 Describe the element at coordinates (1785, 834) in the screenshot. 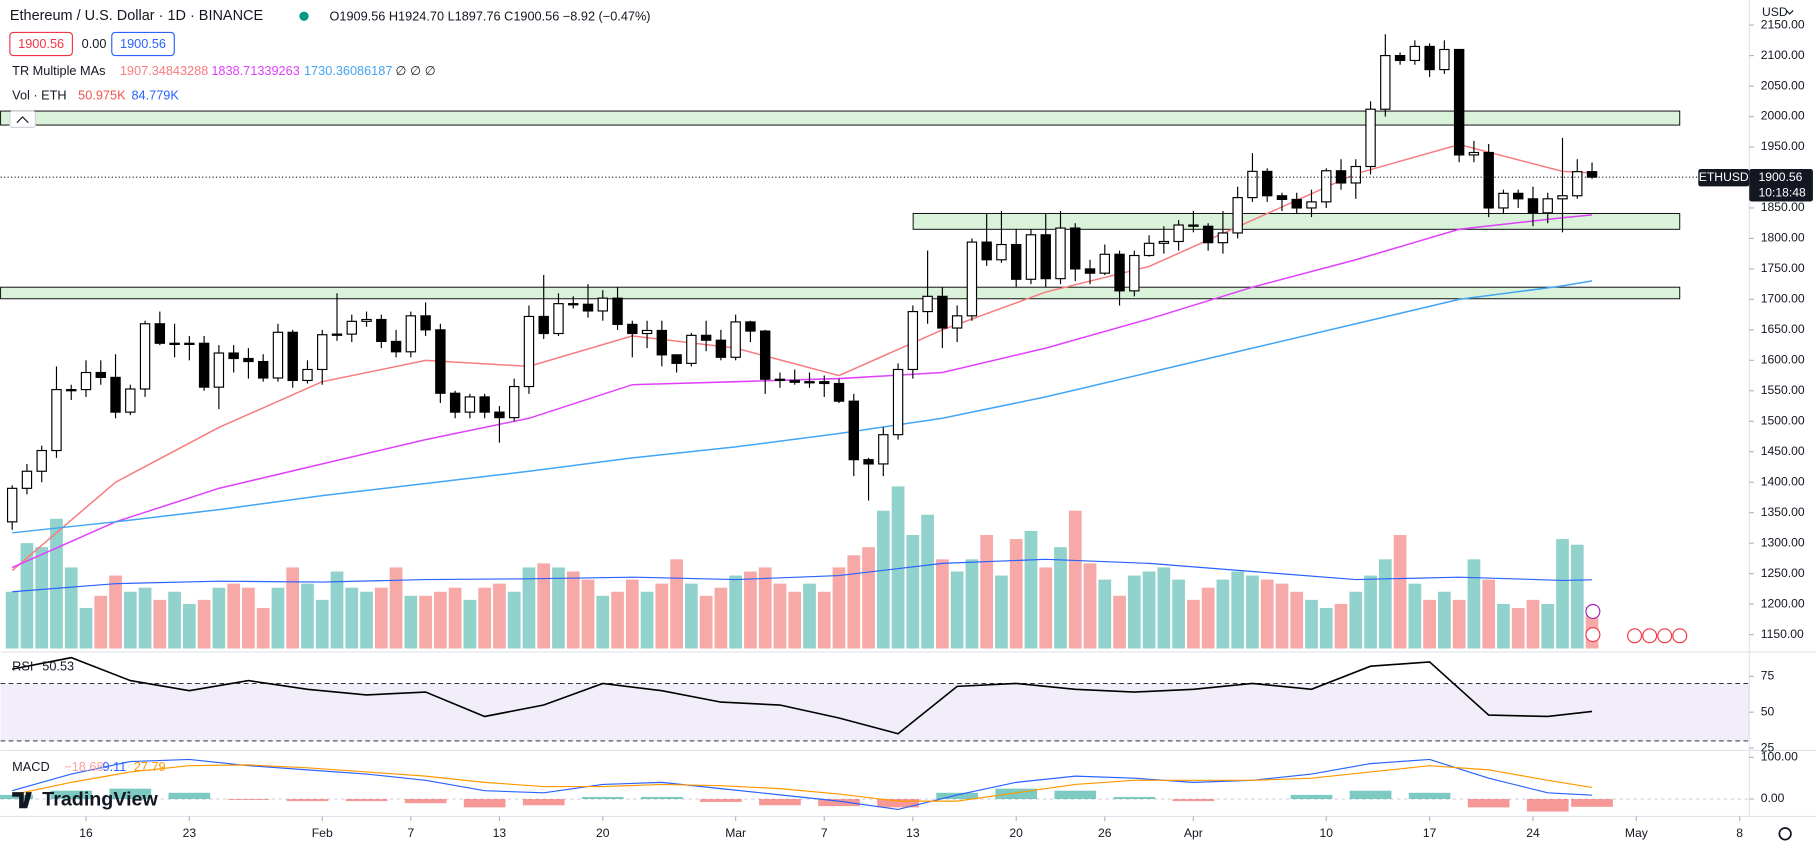

I see `settings-icon` at that location.